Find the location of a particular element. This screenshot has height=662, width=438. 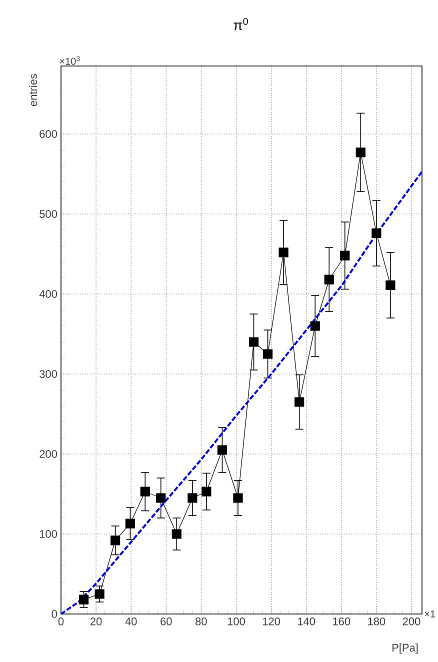

x-axis-title: P[Pa] is located at coordinates (405, 649).